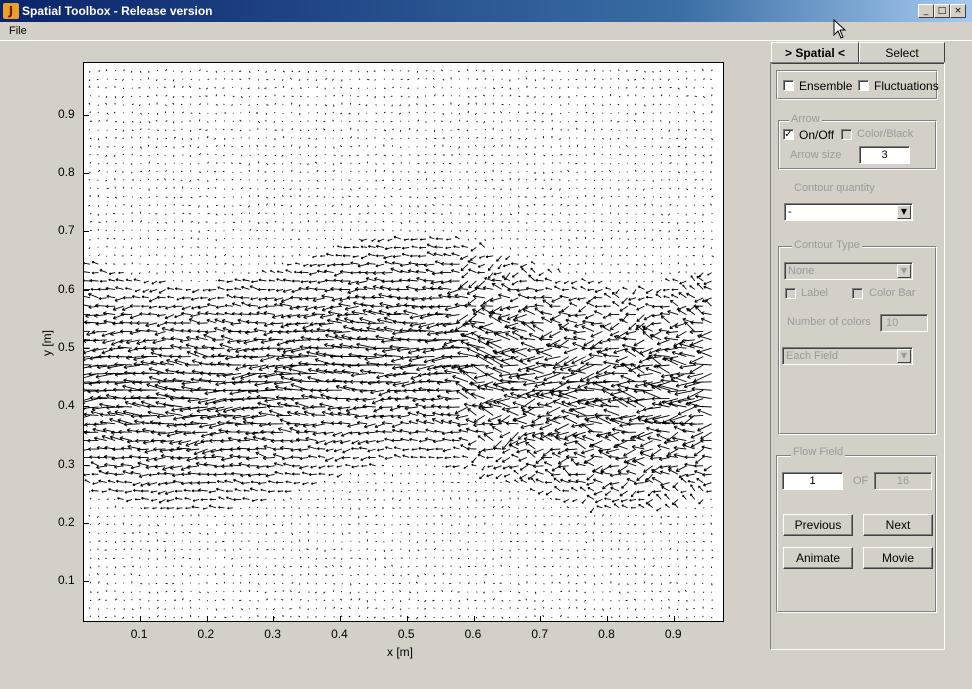  Describe the element at coordinates (540, 634) in the screenshot. I see `x-tick-label: 0.7` at that location.